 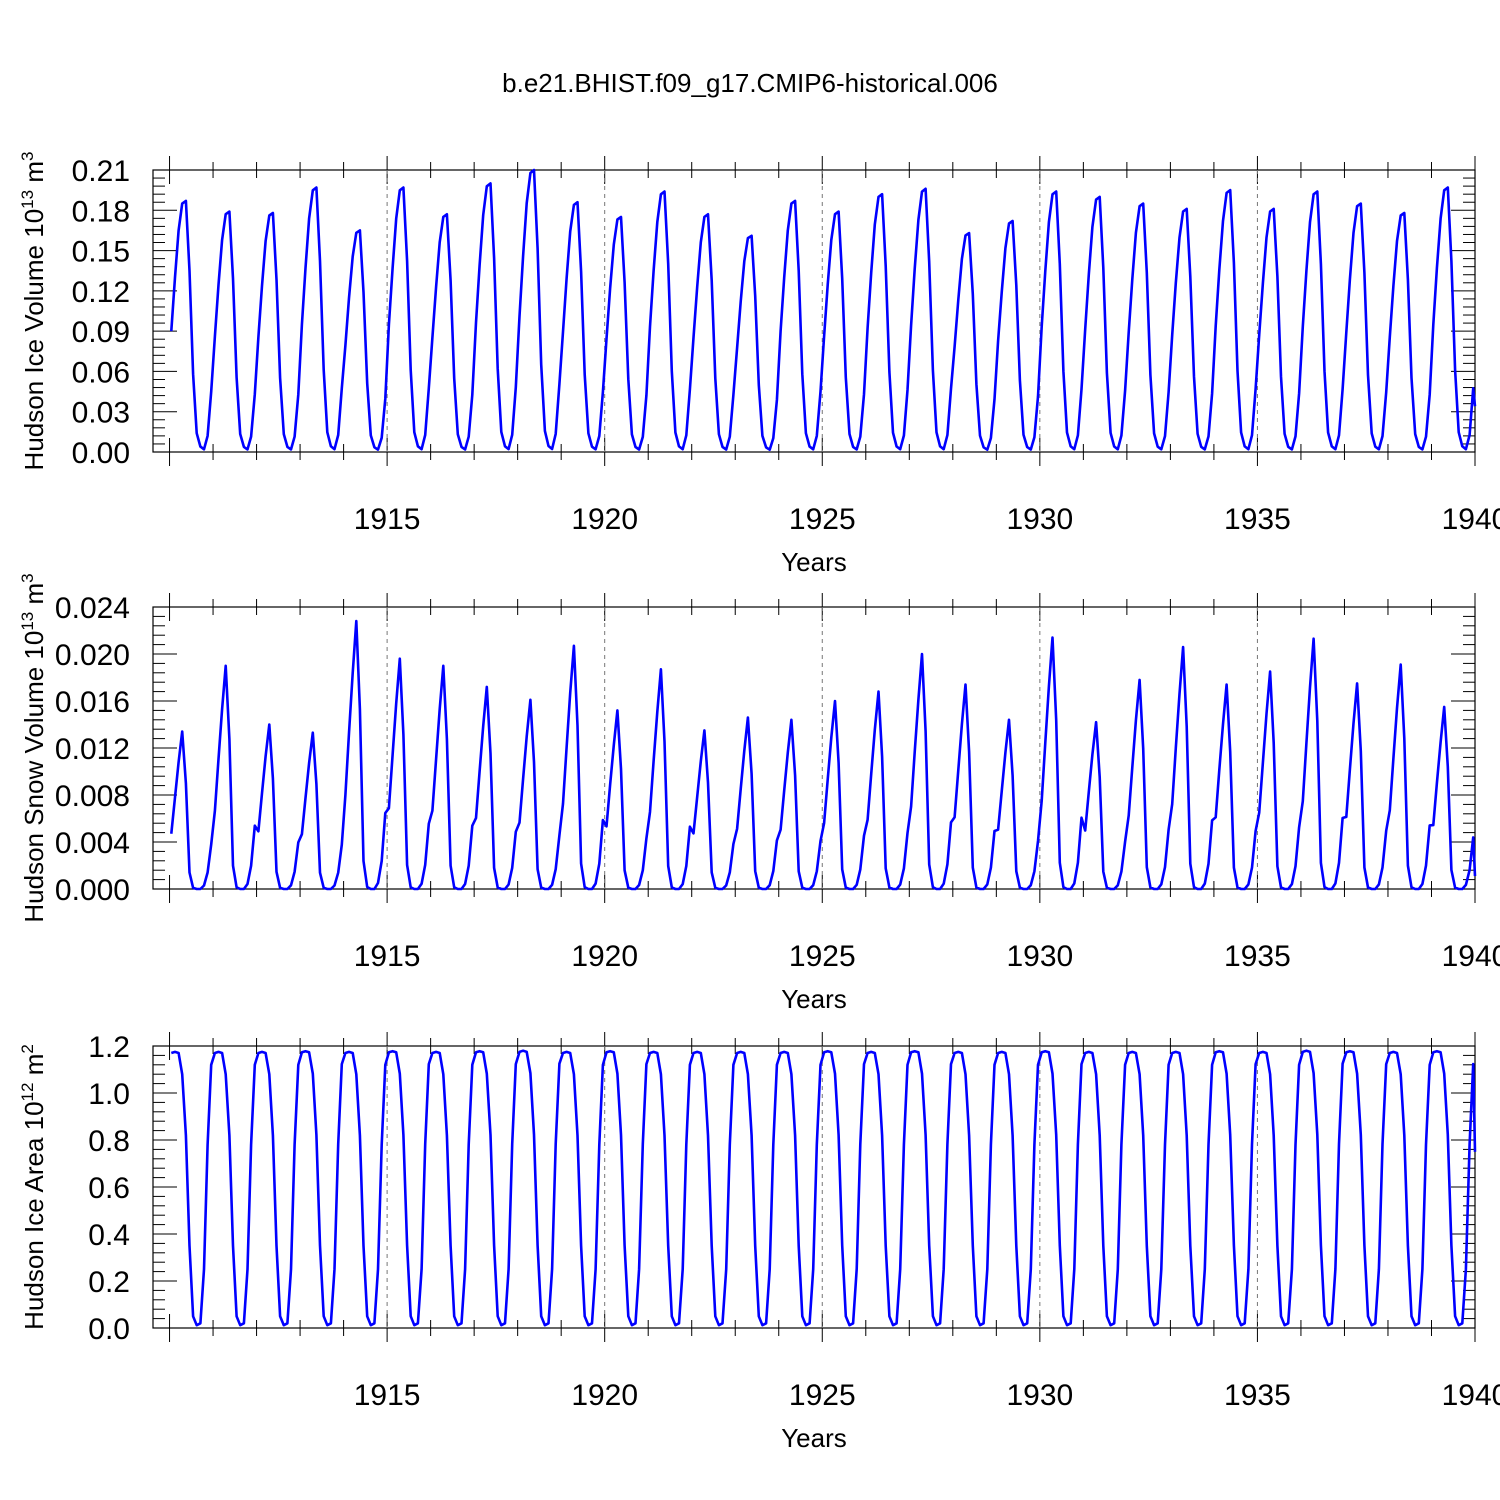 What do you see at coordinates (101, 252) in the screenshot?
I see `y-tick-label: 0.15` at bounding box center [101, 252].